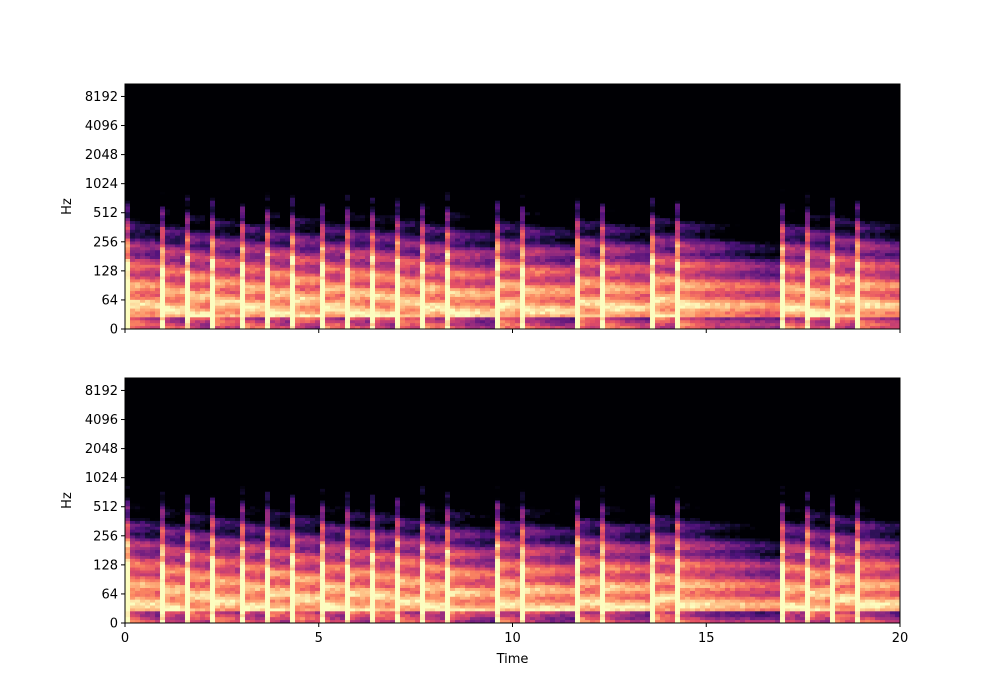 The width and height of the screenshot is (1000, 700). What do you see at coordinates (900, 638) in the screenshot?
I see `x-tick-label: 20` at bounding box center [900, 638].